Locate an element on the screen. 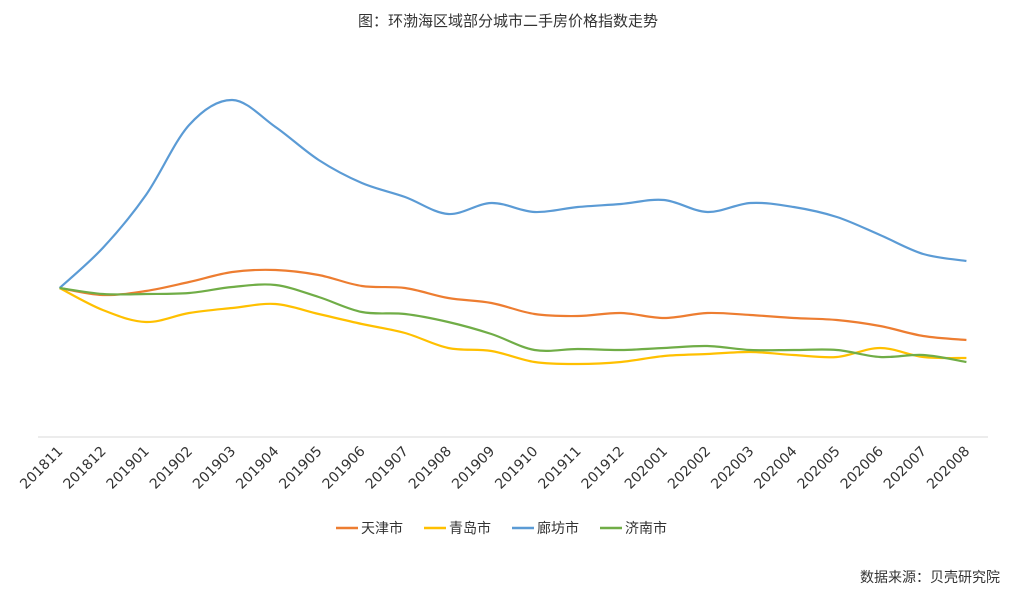 The image size is (1016, 612). x-tick-label: 201812 is located at coordinates (84, 468).